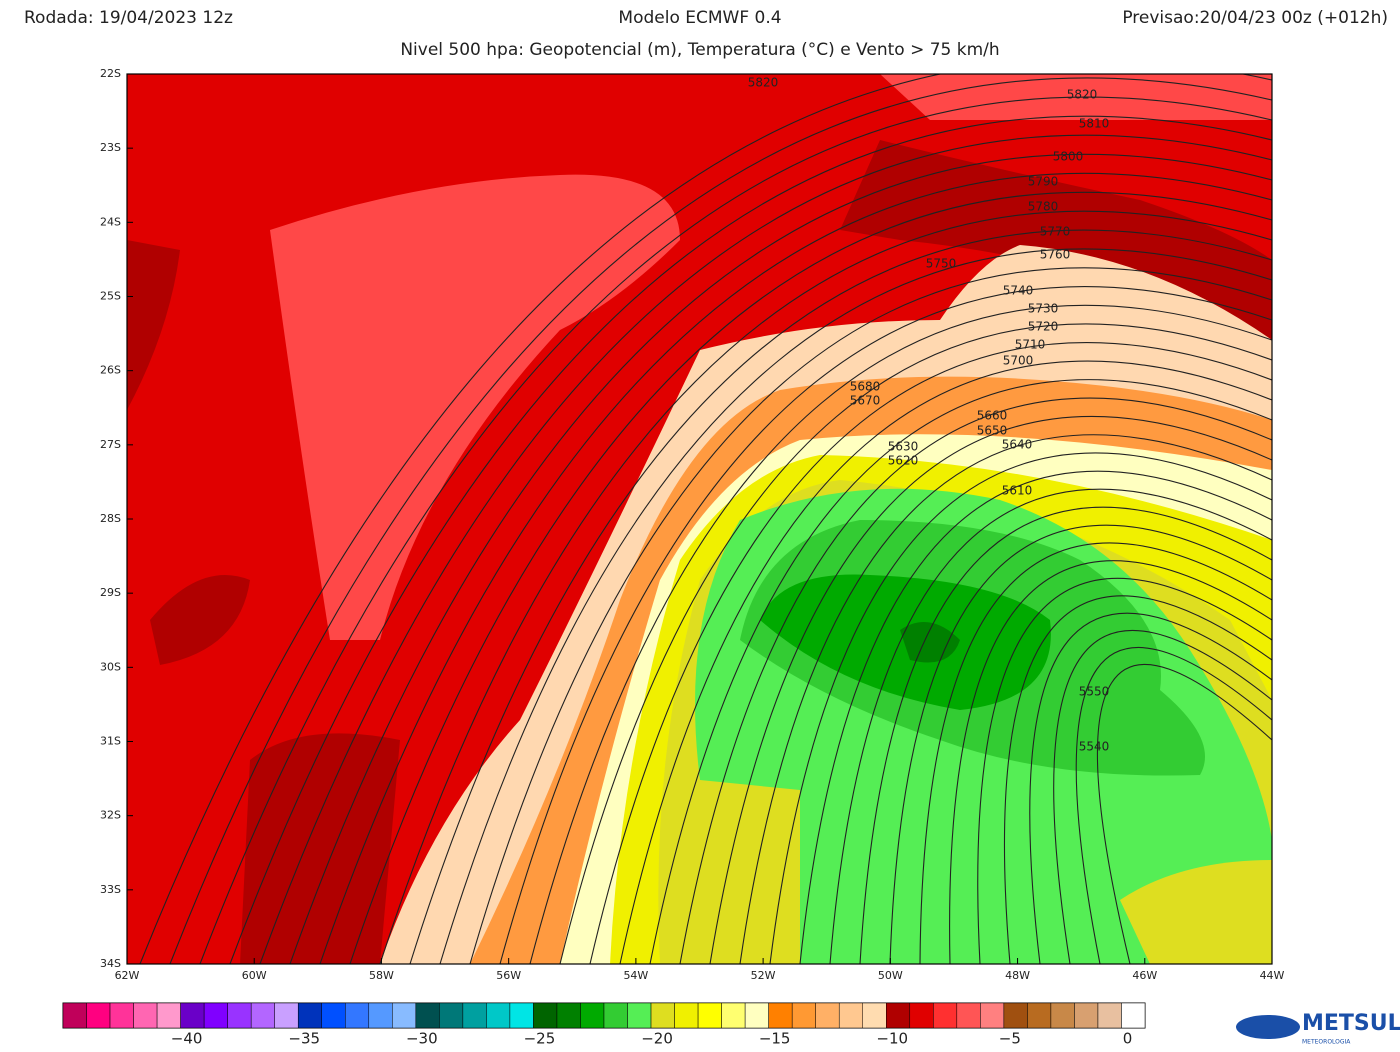 The image size is (1400, 1052). Describe the element at coordinates (1268, 1027) in the screenshot. I see `logo-icon` at that location.